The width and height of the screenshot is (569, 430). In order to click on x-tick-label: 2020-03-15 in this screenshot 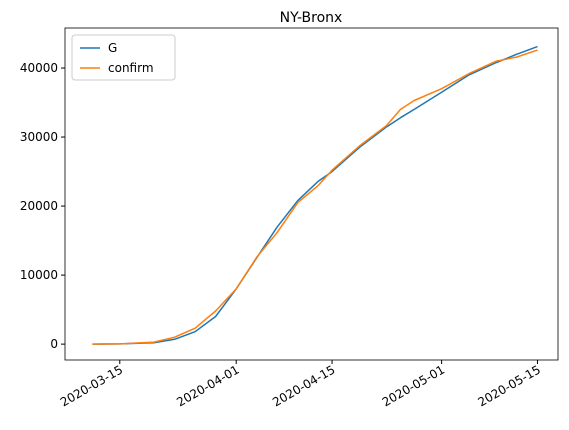, I will do `click(91, 385)`.